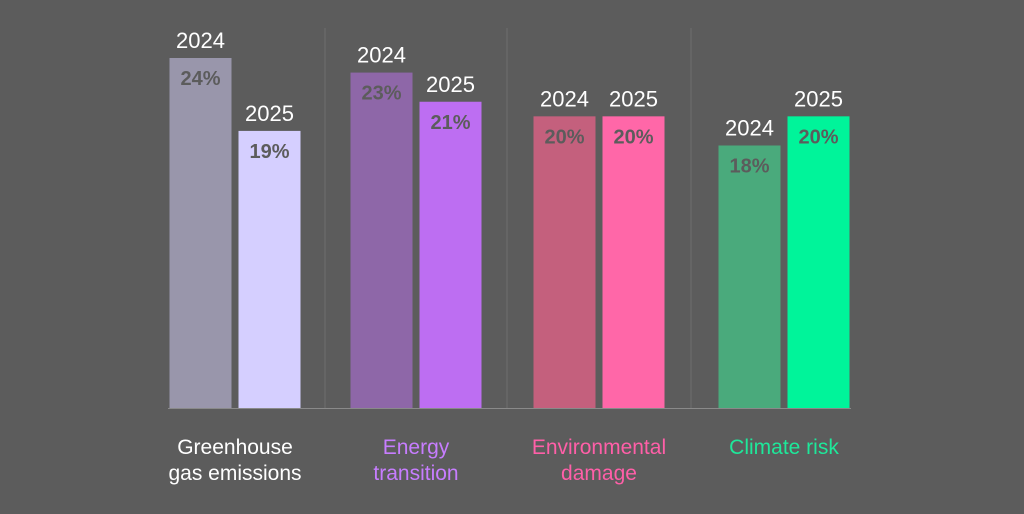  What do you see at coordinates (450, 123) in the screenshot?
I see `value-label-2025-2: 21%` at bounding box center [450, 123].